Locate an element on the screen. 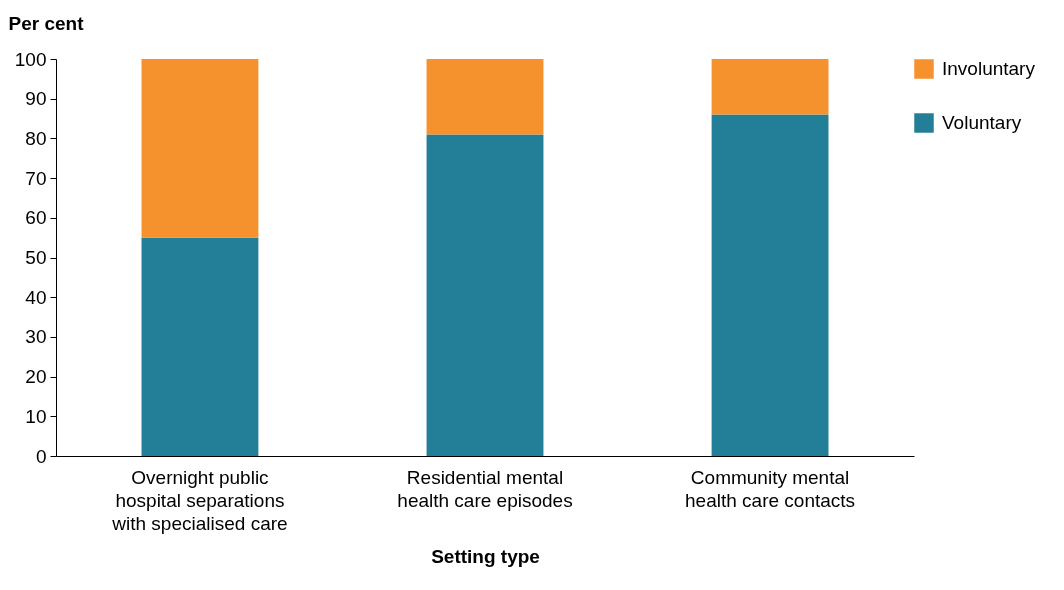 This screenshot has width=1064, height=590. x-tick-label: Residential mental health care episodes is located at coordinates (485, 488).